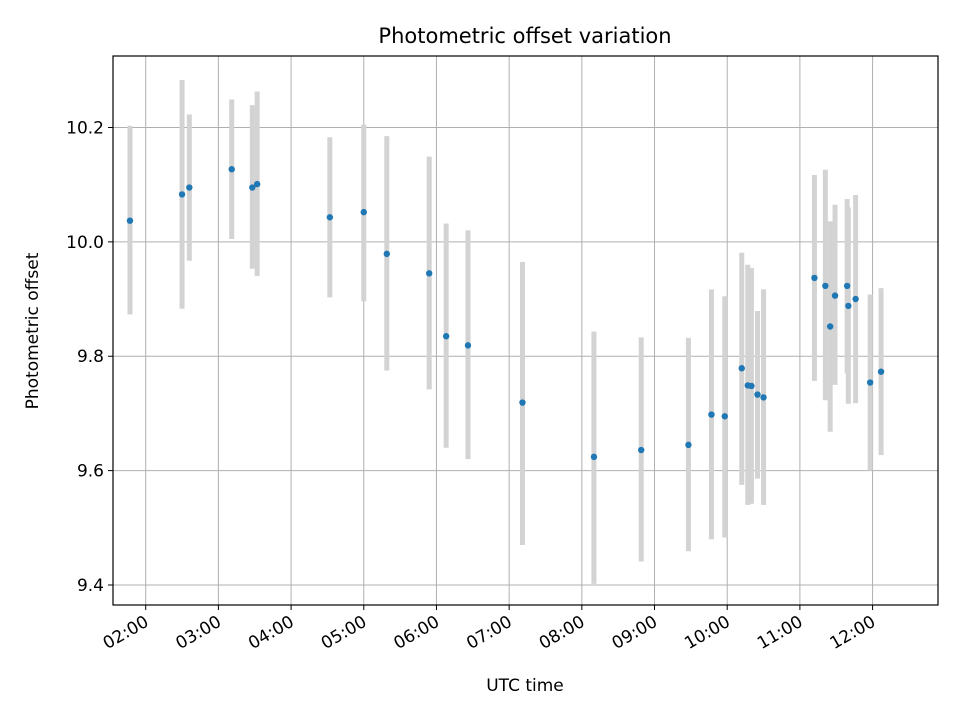 This screenshot has width=960, height=720. I want to click on x-axis-label: UTC time, so click(525, 686).